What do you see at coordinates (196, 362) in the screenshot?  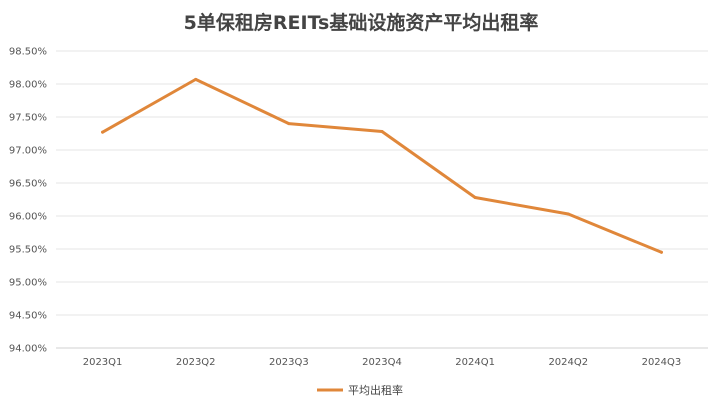 I see `x-tick-label: 2023Q2` at bounding box center [196, 362].